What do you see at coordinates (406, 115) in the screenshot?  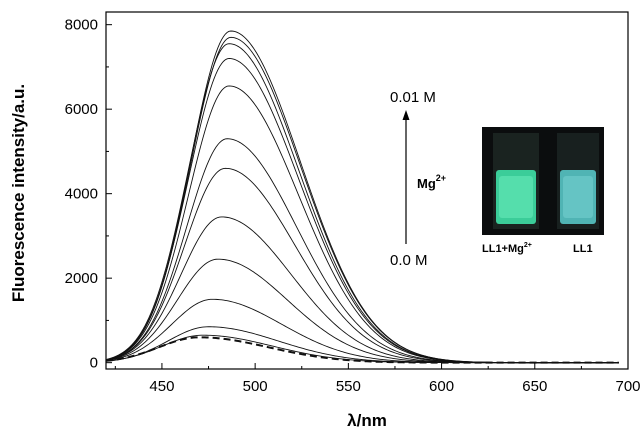 I see `concentration-arrow-head` at bounding box center [406, 115].